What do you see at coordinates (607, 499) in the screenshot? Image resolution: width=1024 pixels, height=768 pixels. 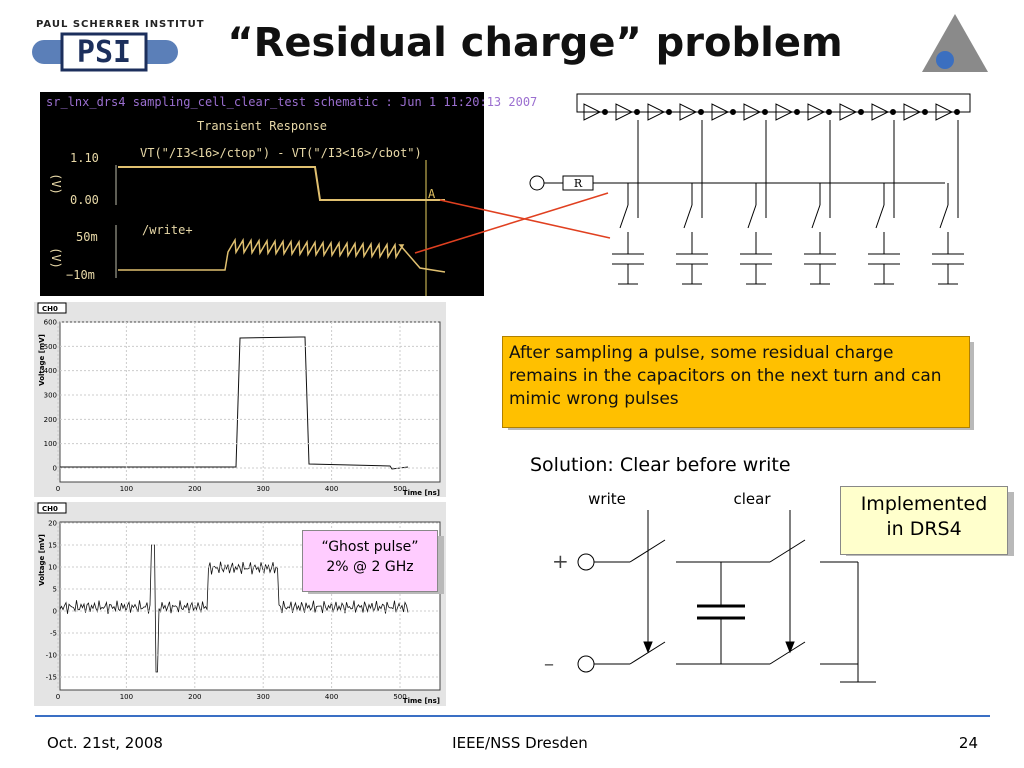 I see `write-label: write` at bounding box center [607, 499].